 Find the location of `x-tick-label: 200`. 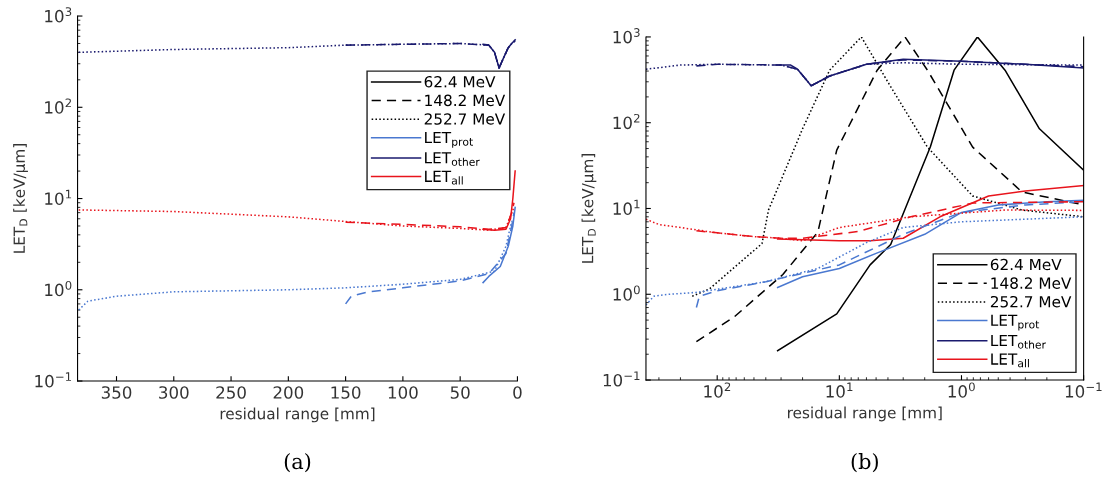

x-tick-label: 200 is located at coordinates (288, 392).